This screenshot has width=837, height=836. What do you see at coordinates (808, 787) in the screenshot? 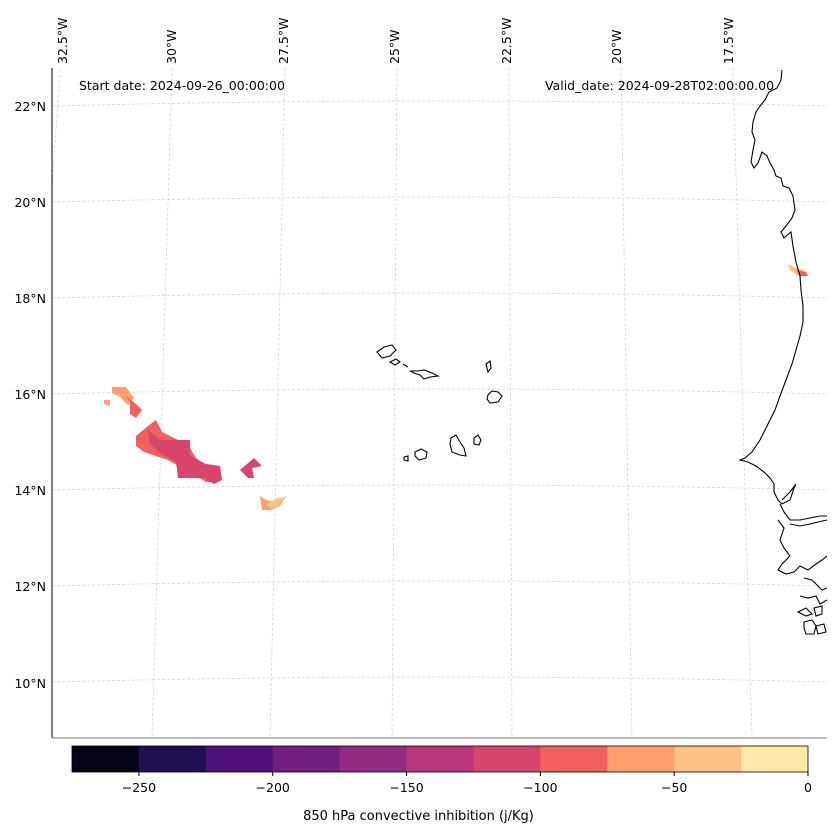
I see `colorbar-tick-label: 0` at bounding box center [808, 787].